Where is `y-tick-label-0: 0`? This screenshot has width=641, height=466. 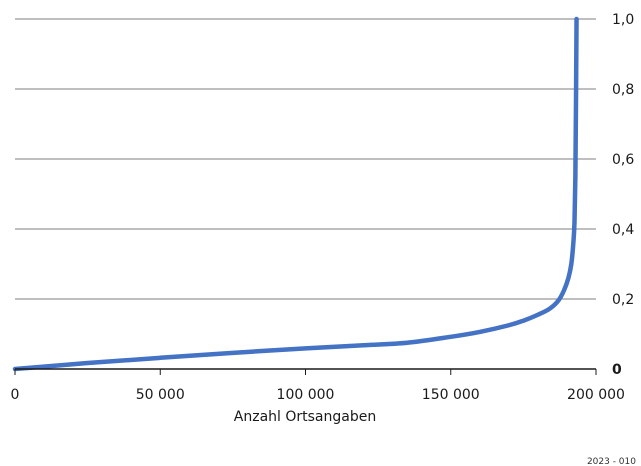
y-tick-label-0: 0 is located at coordinates (617, 370).